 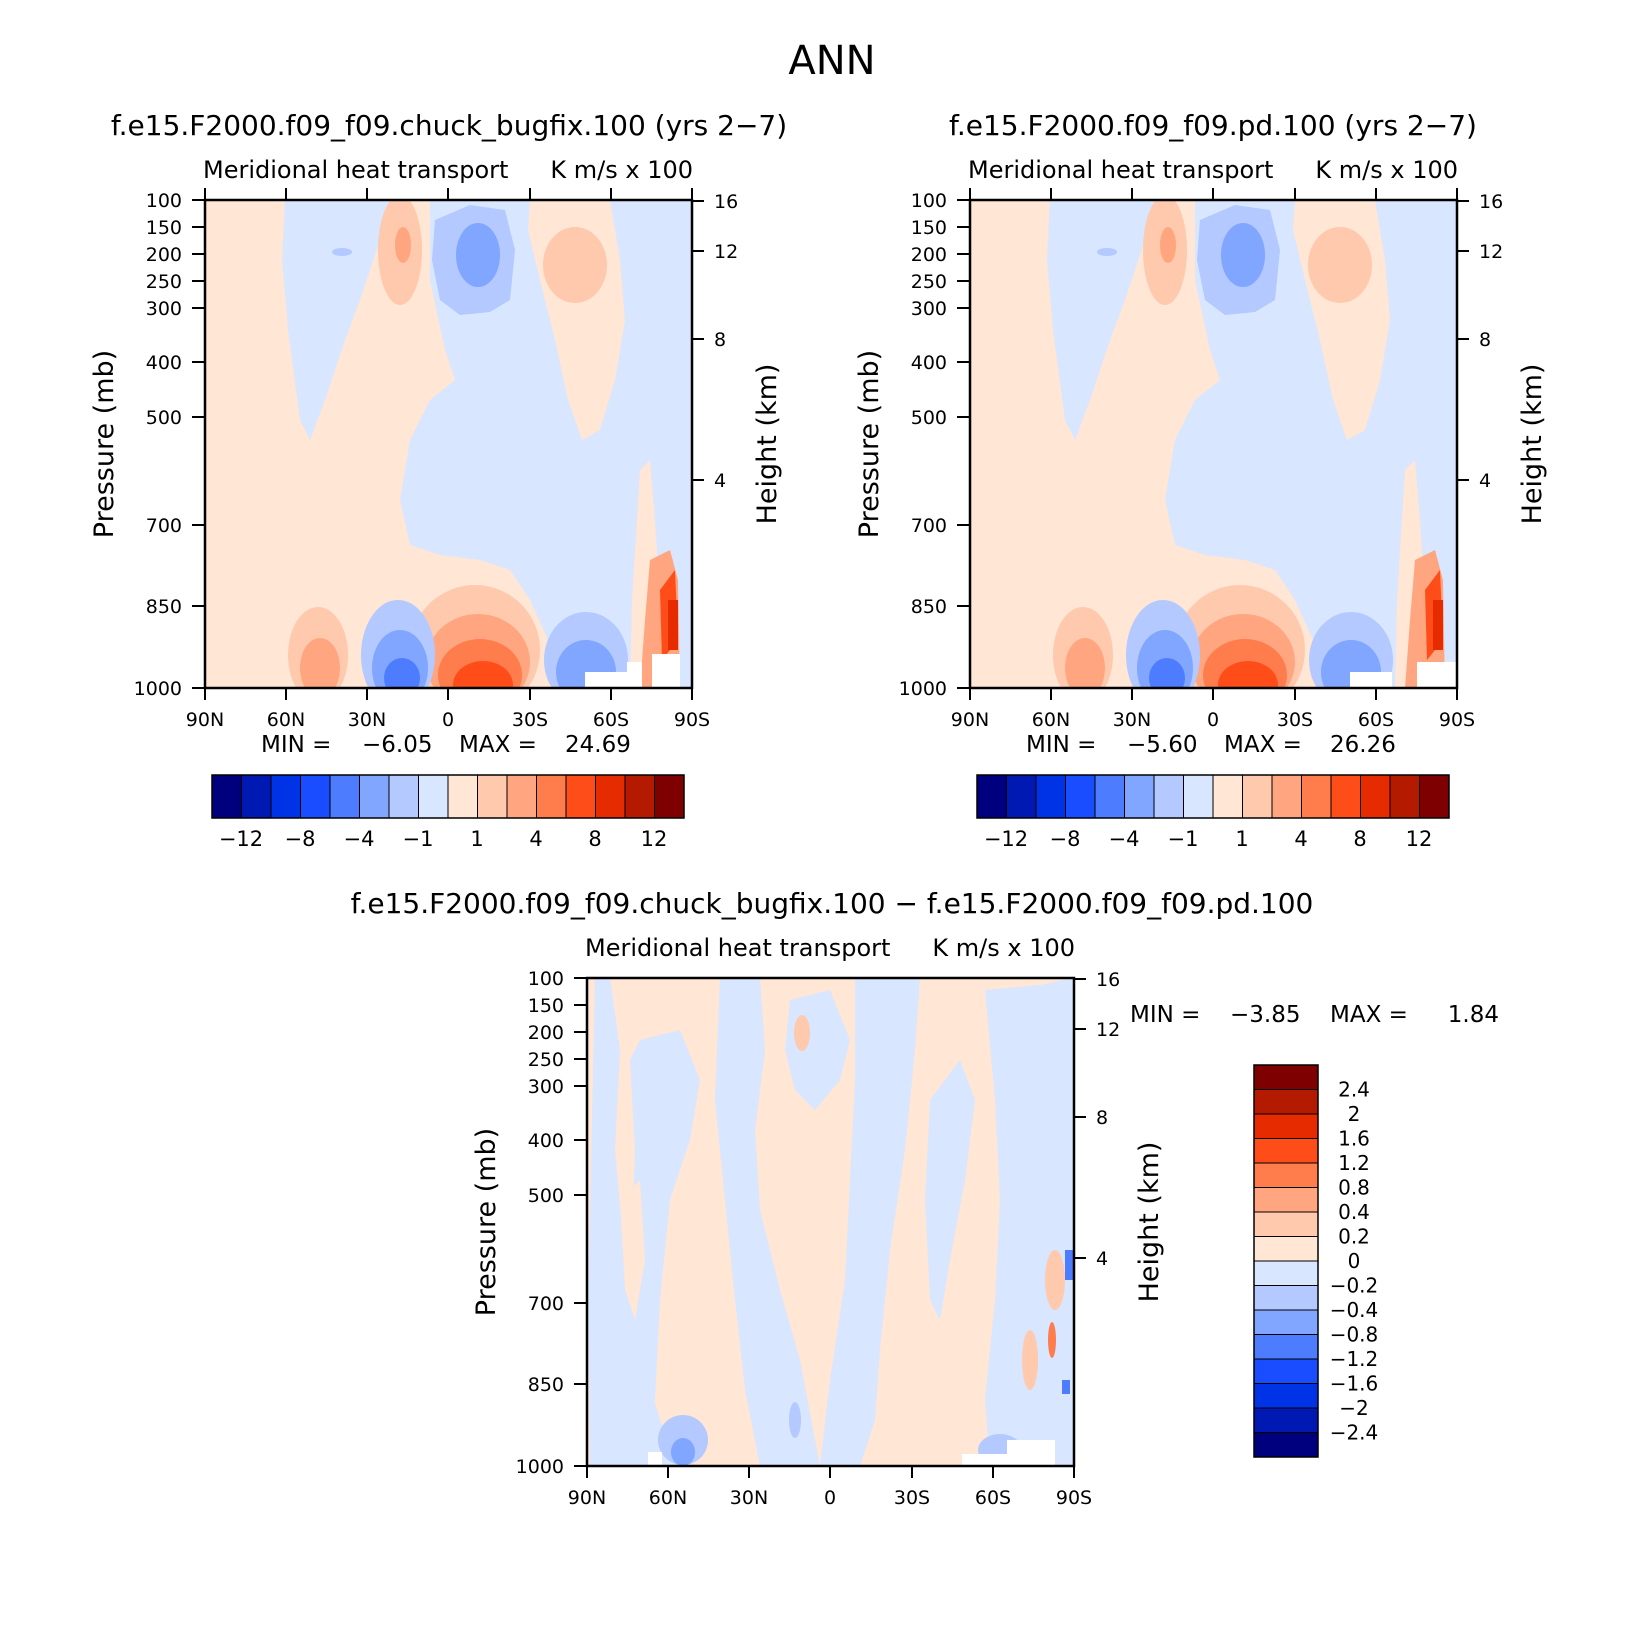 What do you see at coordinates (367, 720) in the screenshot?
I see `panel-1-xtick: 30N` at bounding box center [367, 720].